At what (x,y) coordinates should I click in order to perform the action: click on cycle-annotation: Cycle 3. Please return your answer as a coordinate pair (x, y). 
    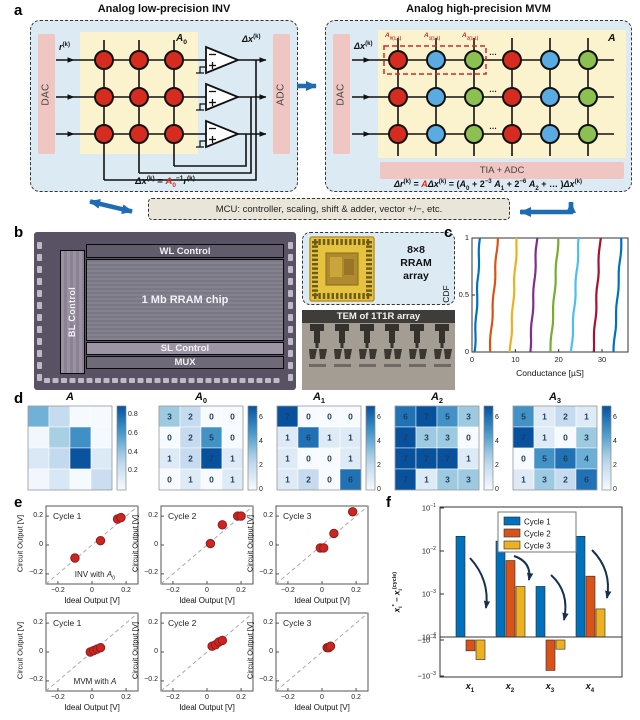
    Looking at the image, I should click on (297, 516).